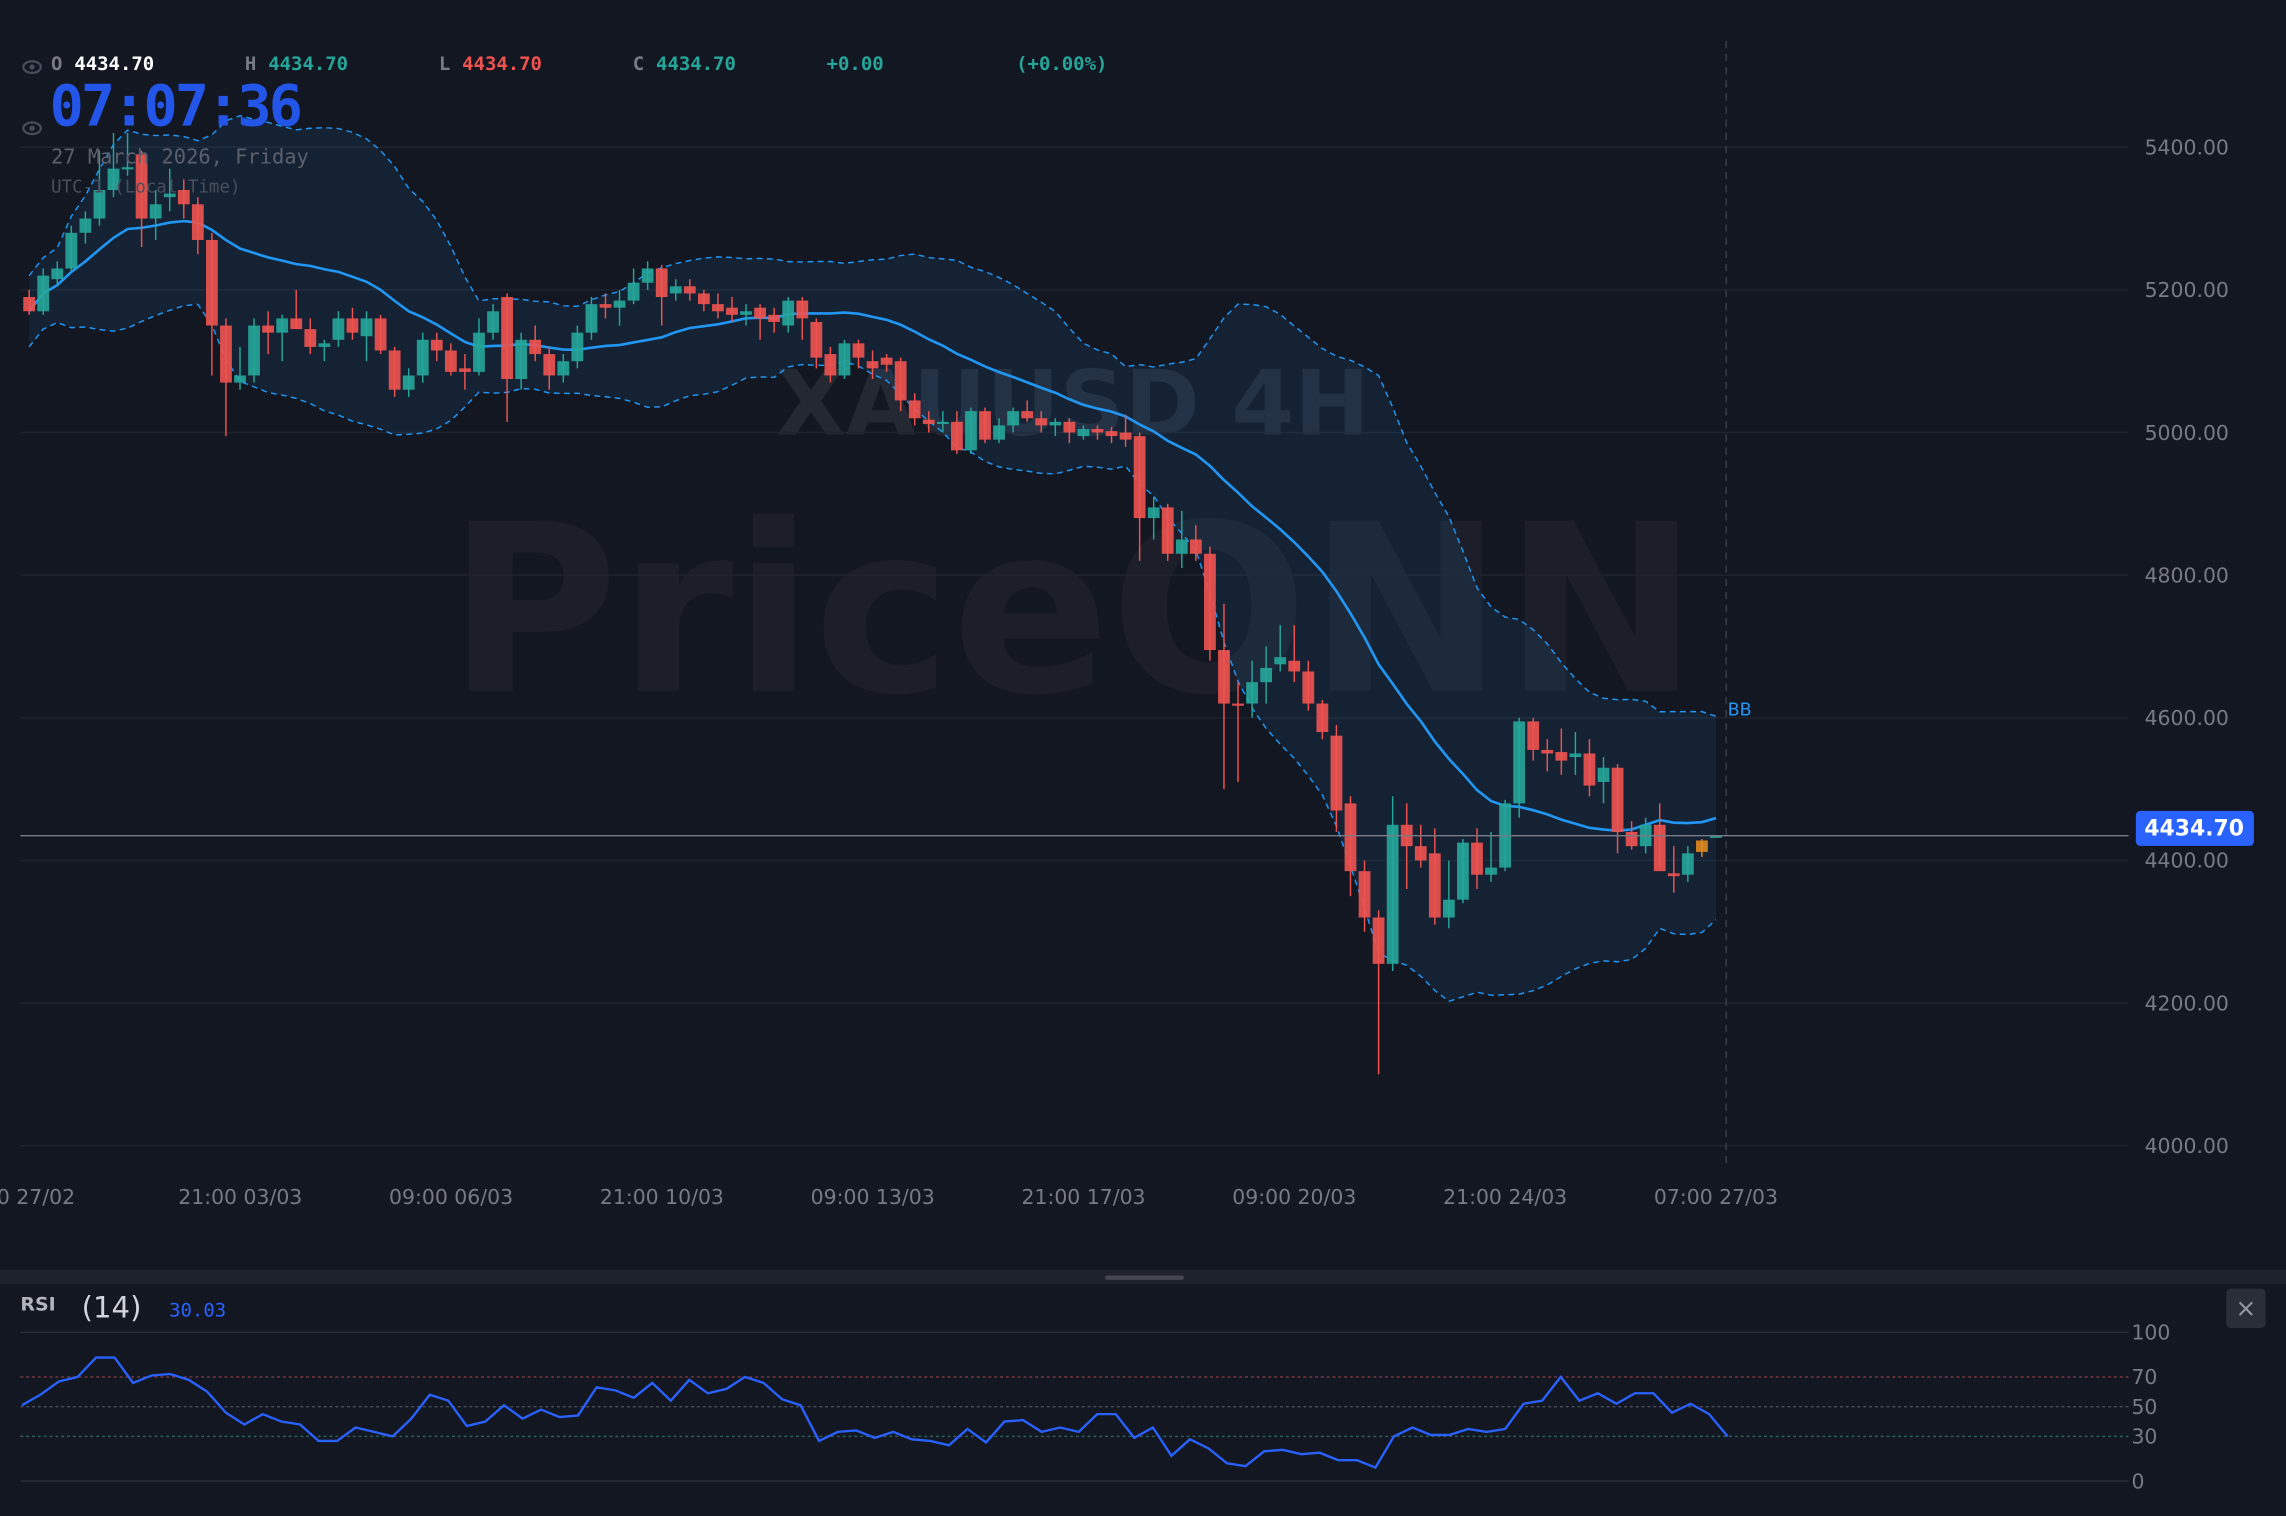 The height and width of the screenshot is (1516, 2286). Describe the element at coordinates (2194, 829) in the screenshot. I see `current-price-value: 4434.70` at that location.